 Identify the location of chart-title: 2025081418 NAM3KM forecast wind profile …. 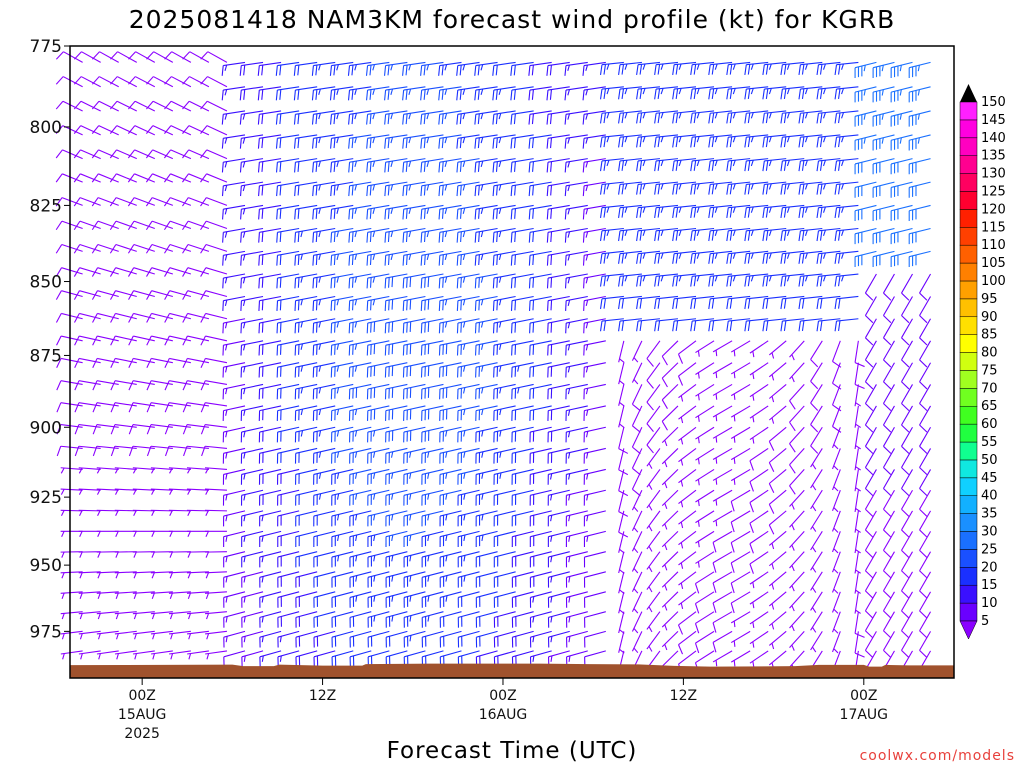
(512, 19).